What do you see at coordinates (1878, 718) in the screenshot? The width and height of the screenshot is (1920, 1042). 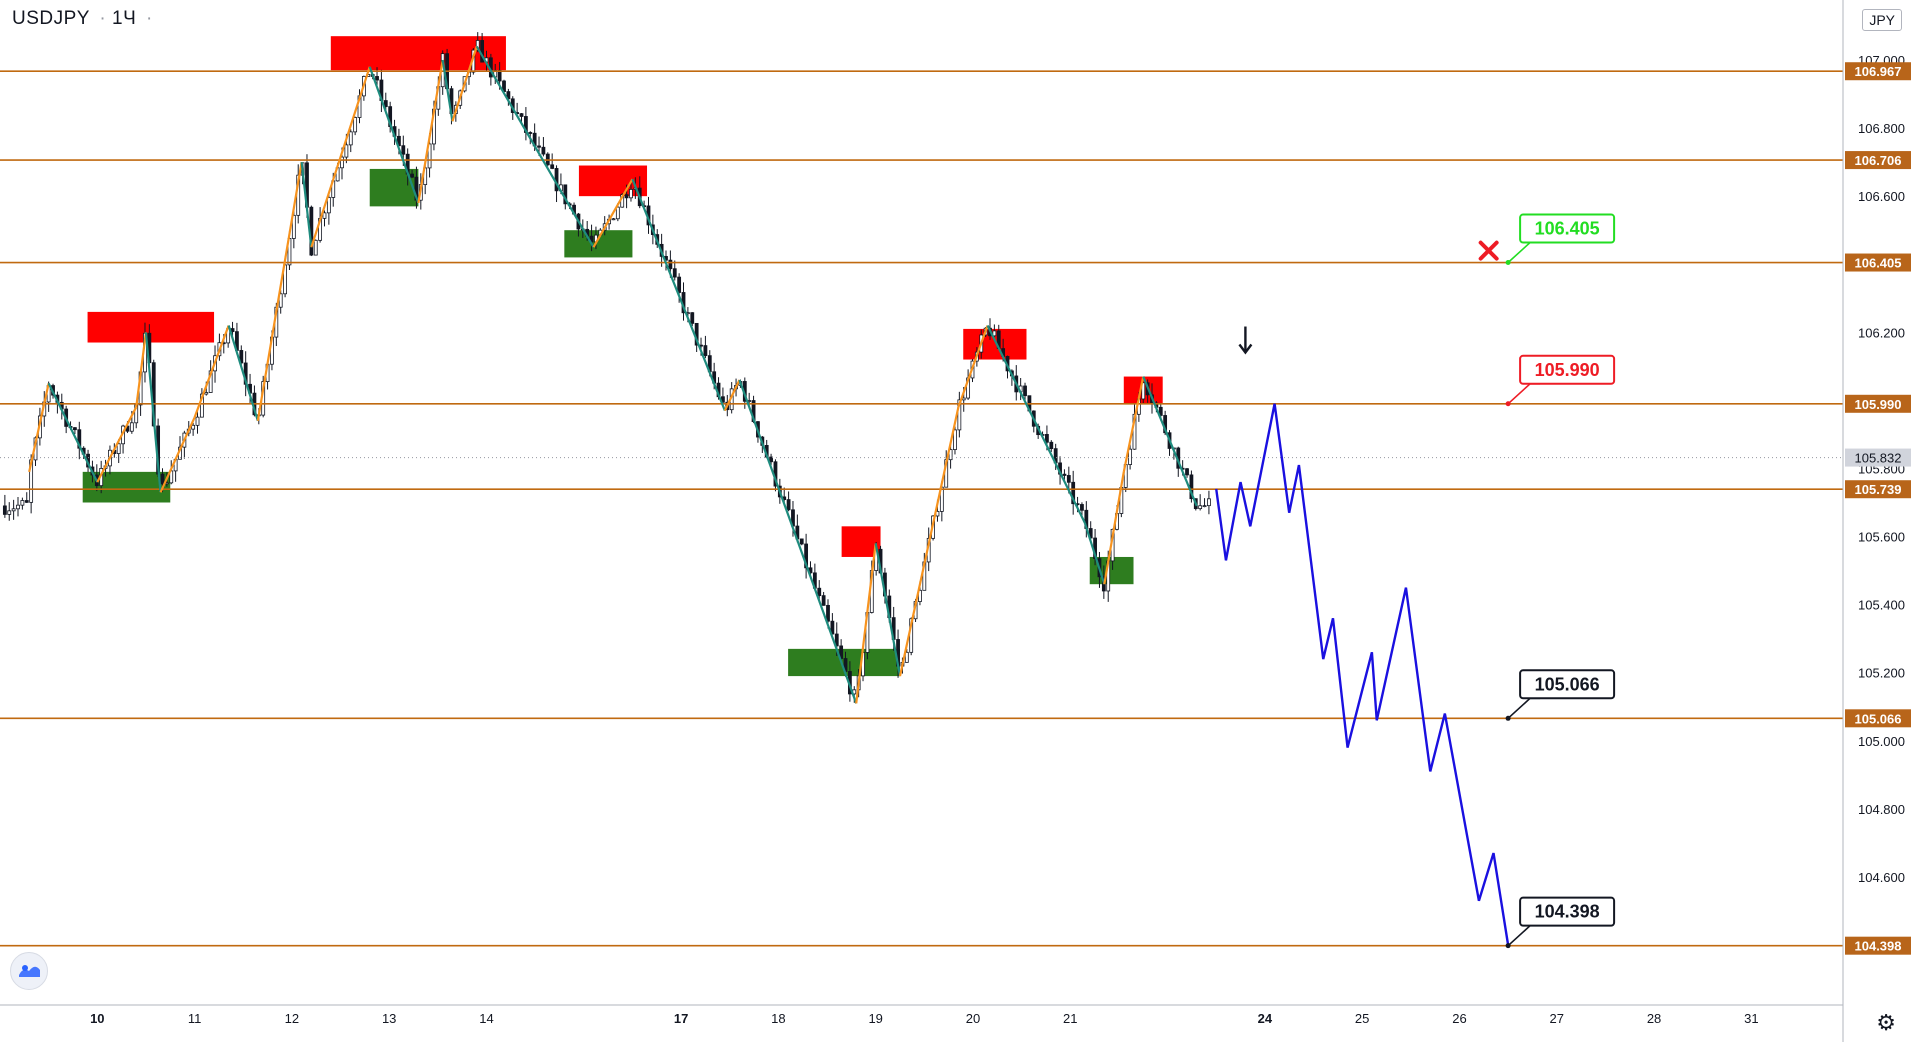 I see `level-price-text: 105.066` at bounding box center [1878, 718].